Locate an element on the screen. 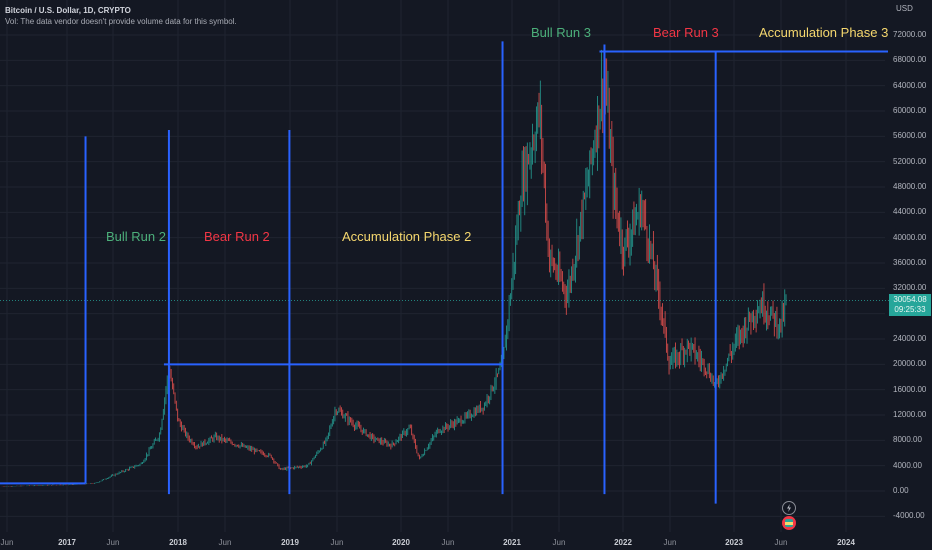 This screenshot has width=932, height=550. price-tick: 68000.00 is located at coordinates (910, 60).